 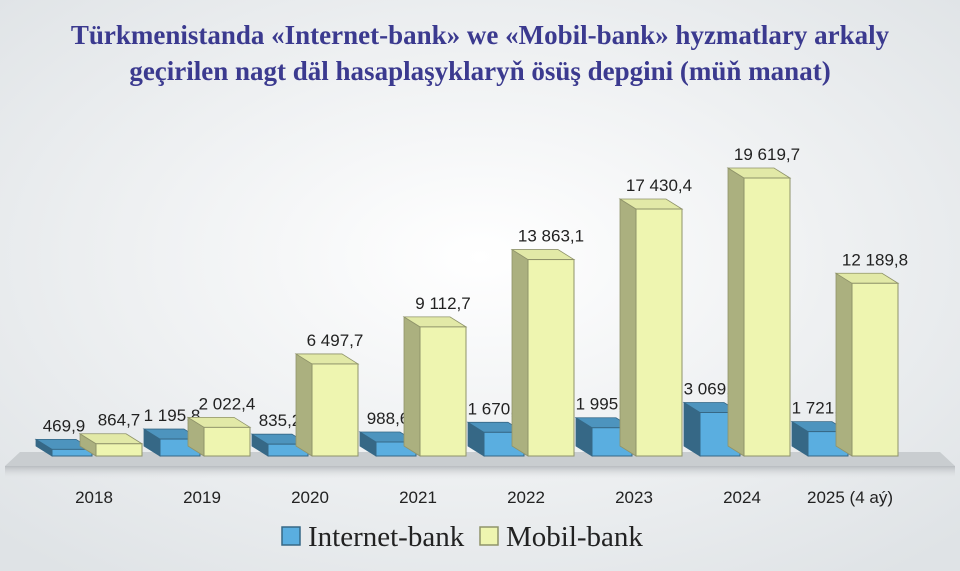 What do you see at coordinates (310, 497) in the screenshot?
I see `x-tick-label: 2020` at bounding box center [310, 497].